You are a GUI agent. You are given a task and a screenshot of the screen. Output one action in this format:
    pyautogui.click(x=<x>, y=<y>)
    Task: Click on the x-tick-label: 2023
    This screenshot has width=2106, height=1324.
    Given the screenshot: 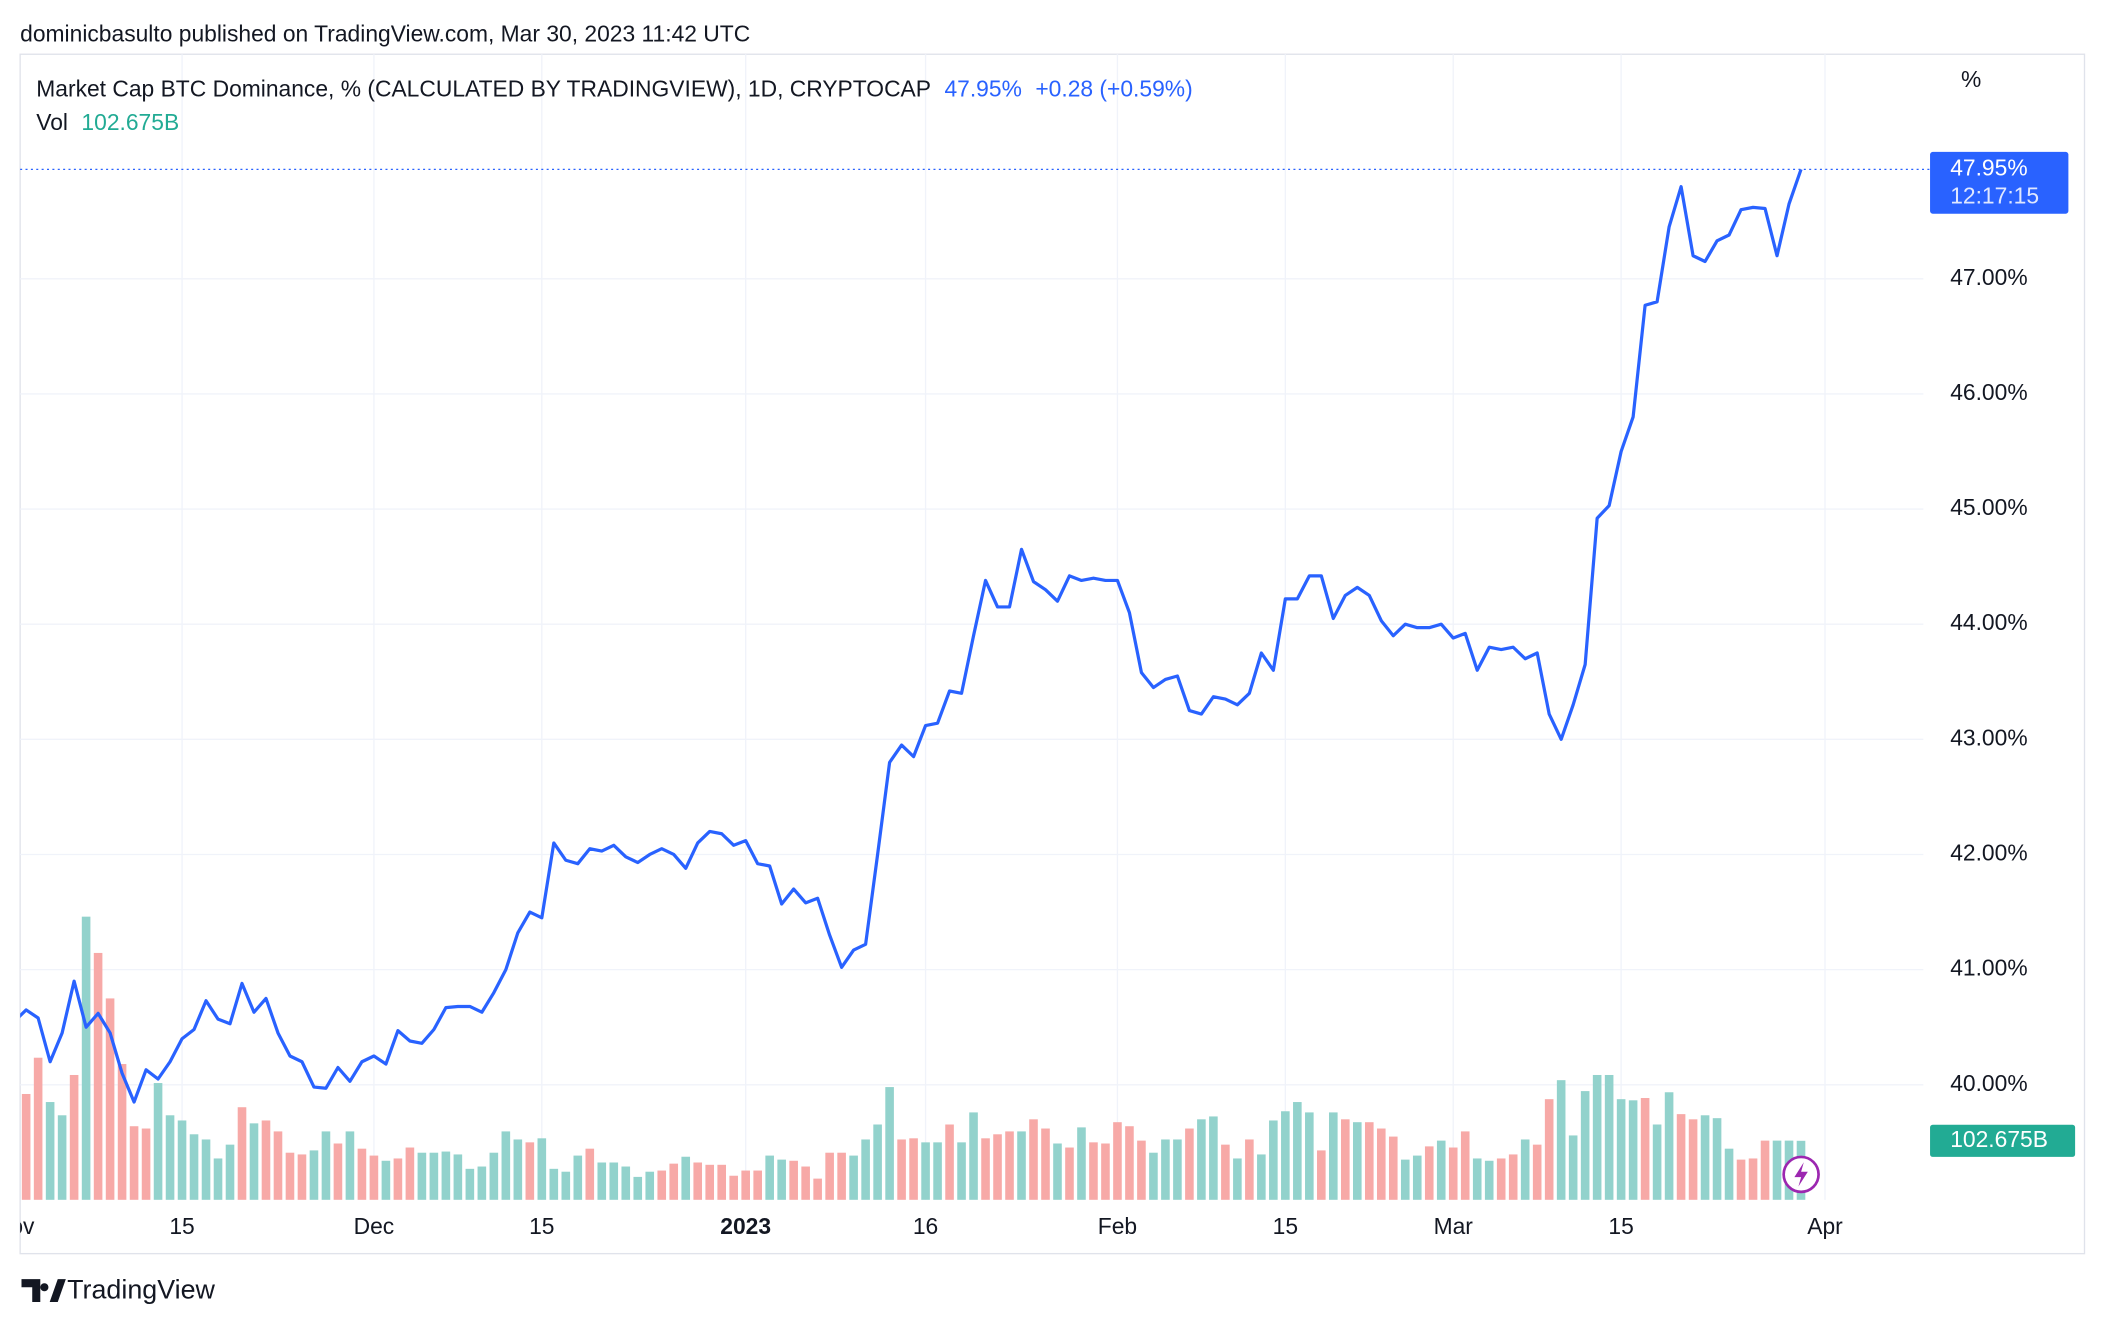 What is the action you would take?
    pyautogui.click(x=745, y=1226)
    